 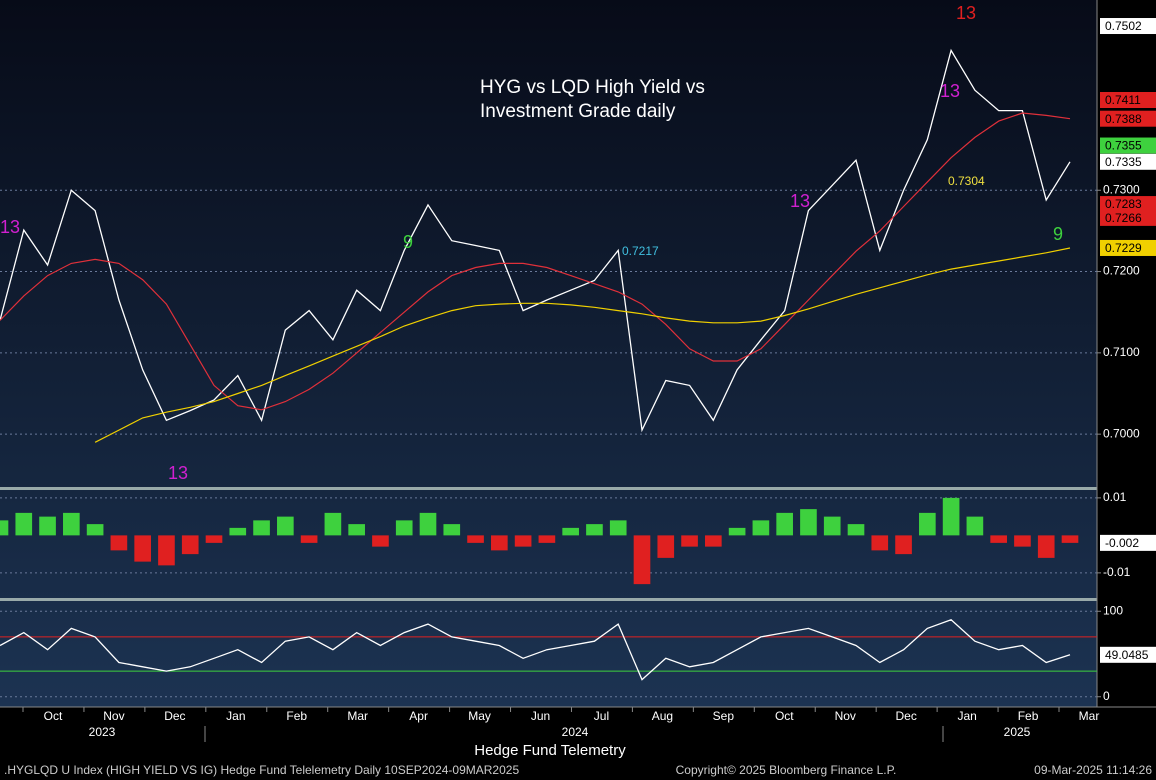 I want to click on annotation: 9, so click(x=408, y=242).